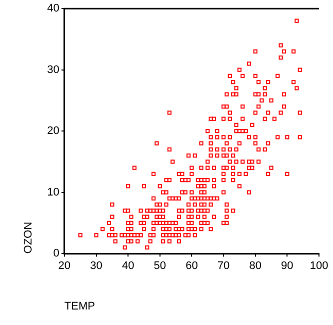  Describe the element at coordinates (56, 254) in the screenshot. I see `y-tick-label: 0` at that location.